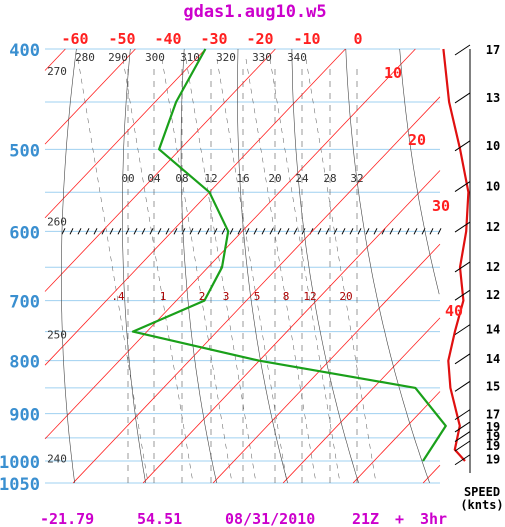 Image resolution: width=505 pixels, height=527 pixels. Describe the element at coordinates (24, 416) in the screenshot. I see `pressure-tick-label: 900` at that location.